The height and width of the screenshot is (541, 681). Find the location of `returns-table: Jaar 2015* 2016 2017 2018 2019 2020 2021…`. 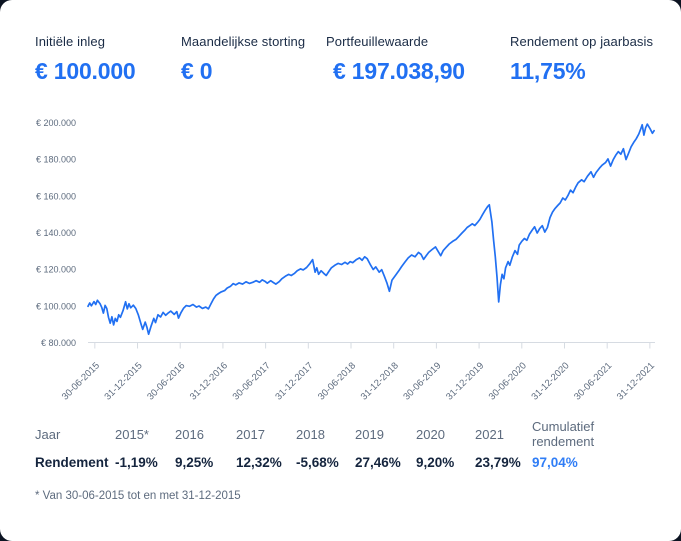

returns-table: Jaar 2015* 2016 2017 2018 2019 2020 2021… is located at coordinates (343, 447).